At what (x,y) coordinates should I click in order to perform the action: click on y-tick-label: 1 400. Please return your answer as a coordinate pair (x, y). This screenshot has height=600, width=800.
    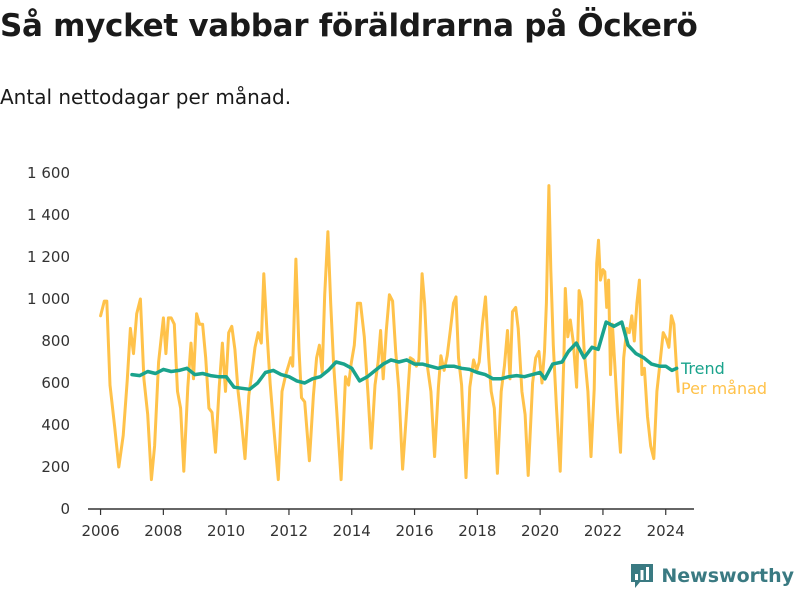
    Looking at the image, I should click on (48, 215).